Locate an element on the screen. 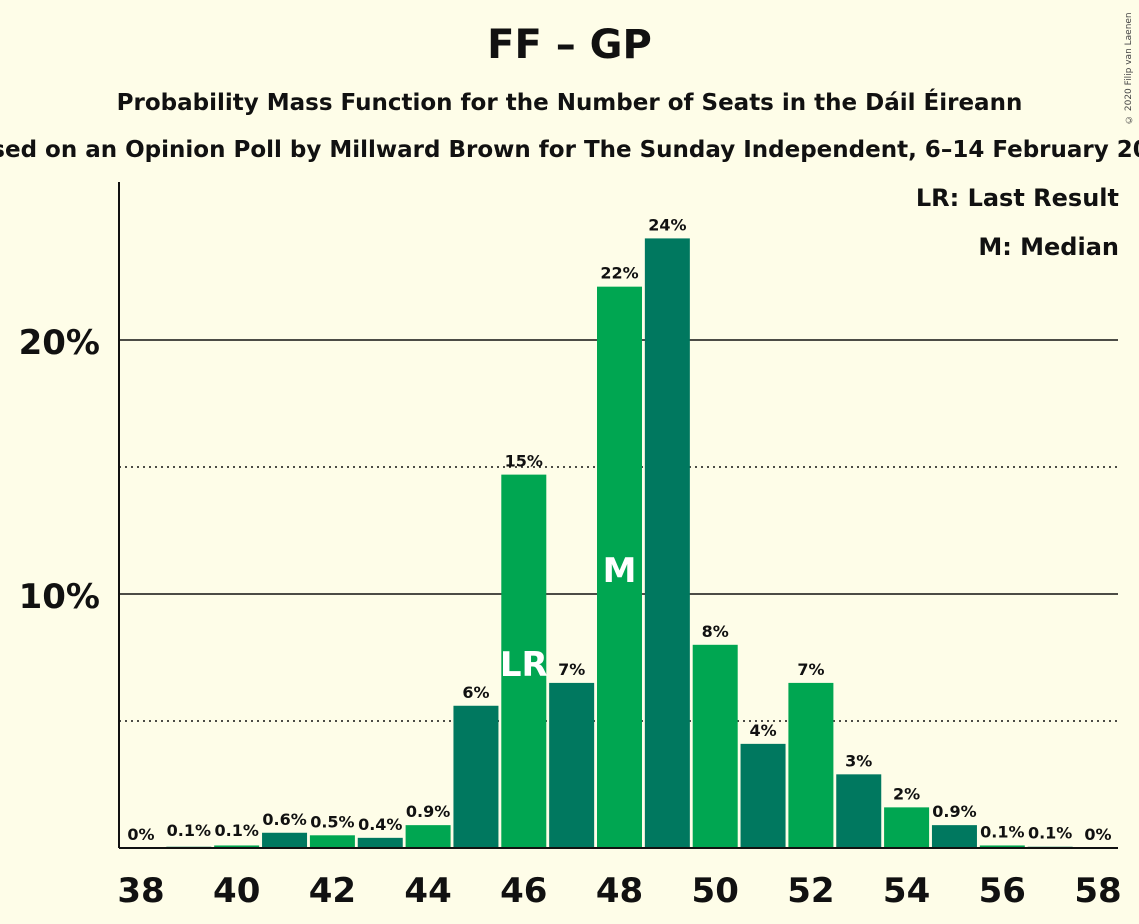 The image size is (1139, 924). data-label: 3% is located at coordinates (858, 760).